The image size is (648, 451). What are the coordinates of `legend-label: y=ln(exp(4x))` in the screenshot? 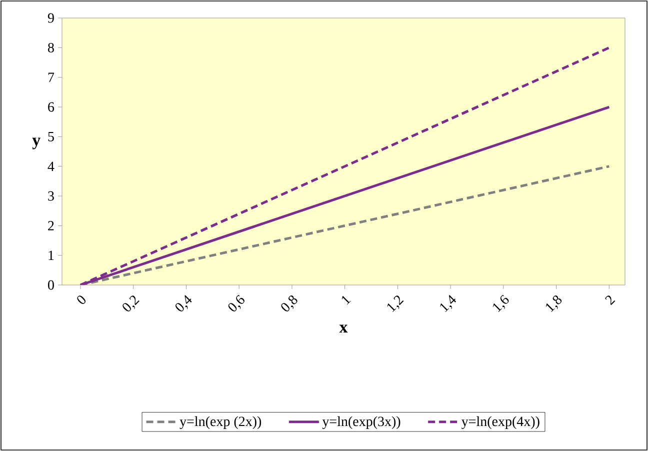 It's located at (500, 423).